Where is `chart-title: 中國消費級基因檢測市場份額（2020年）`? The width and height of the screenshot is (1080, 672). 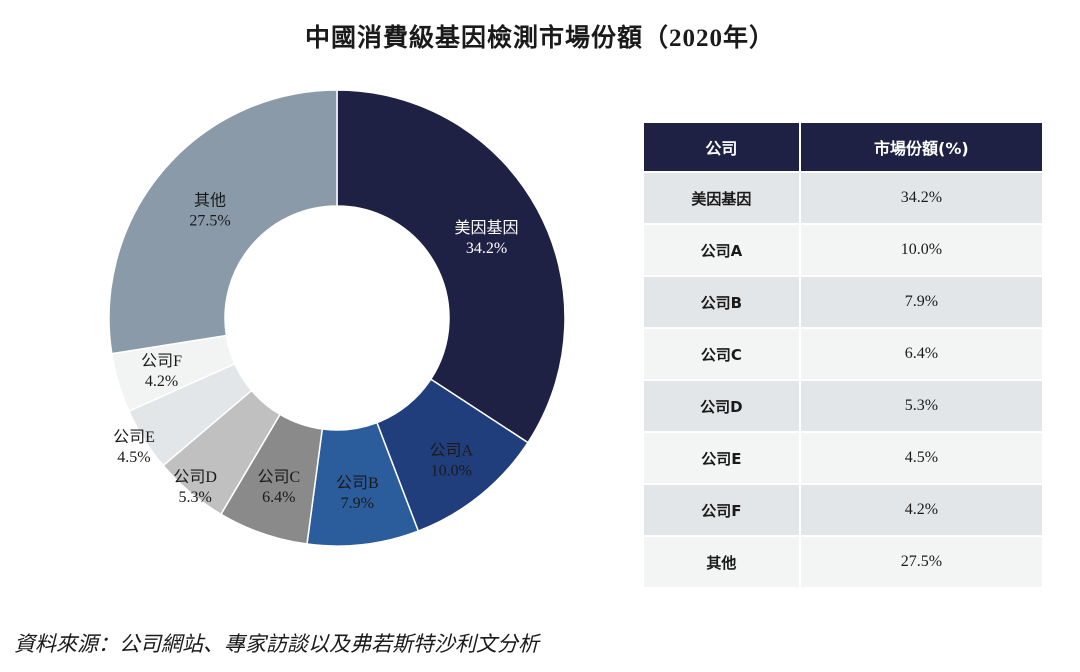
chart-title: 中國消費級基因檢測市場份額（2020年） is located at coordinates (539, 38).